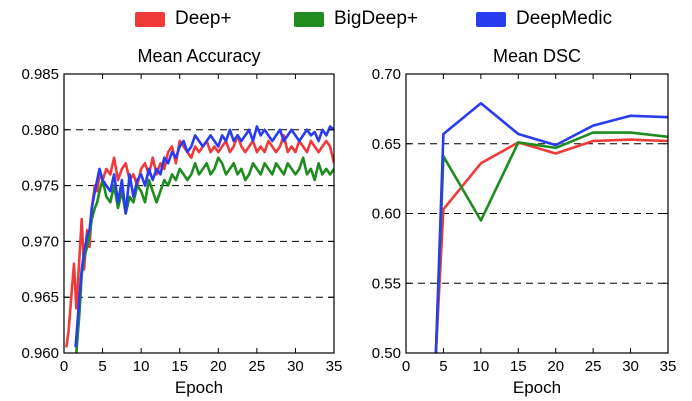 Image resolution: width=692 pixels, height=401 pixels. I want to click on chart1-ytick-label: 0.50, so click(386, 353).